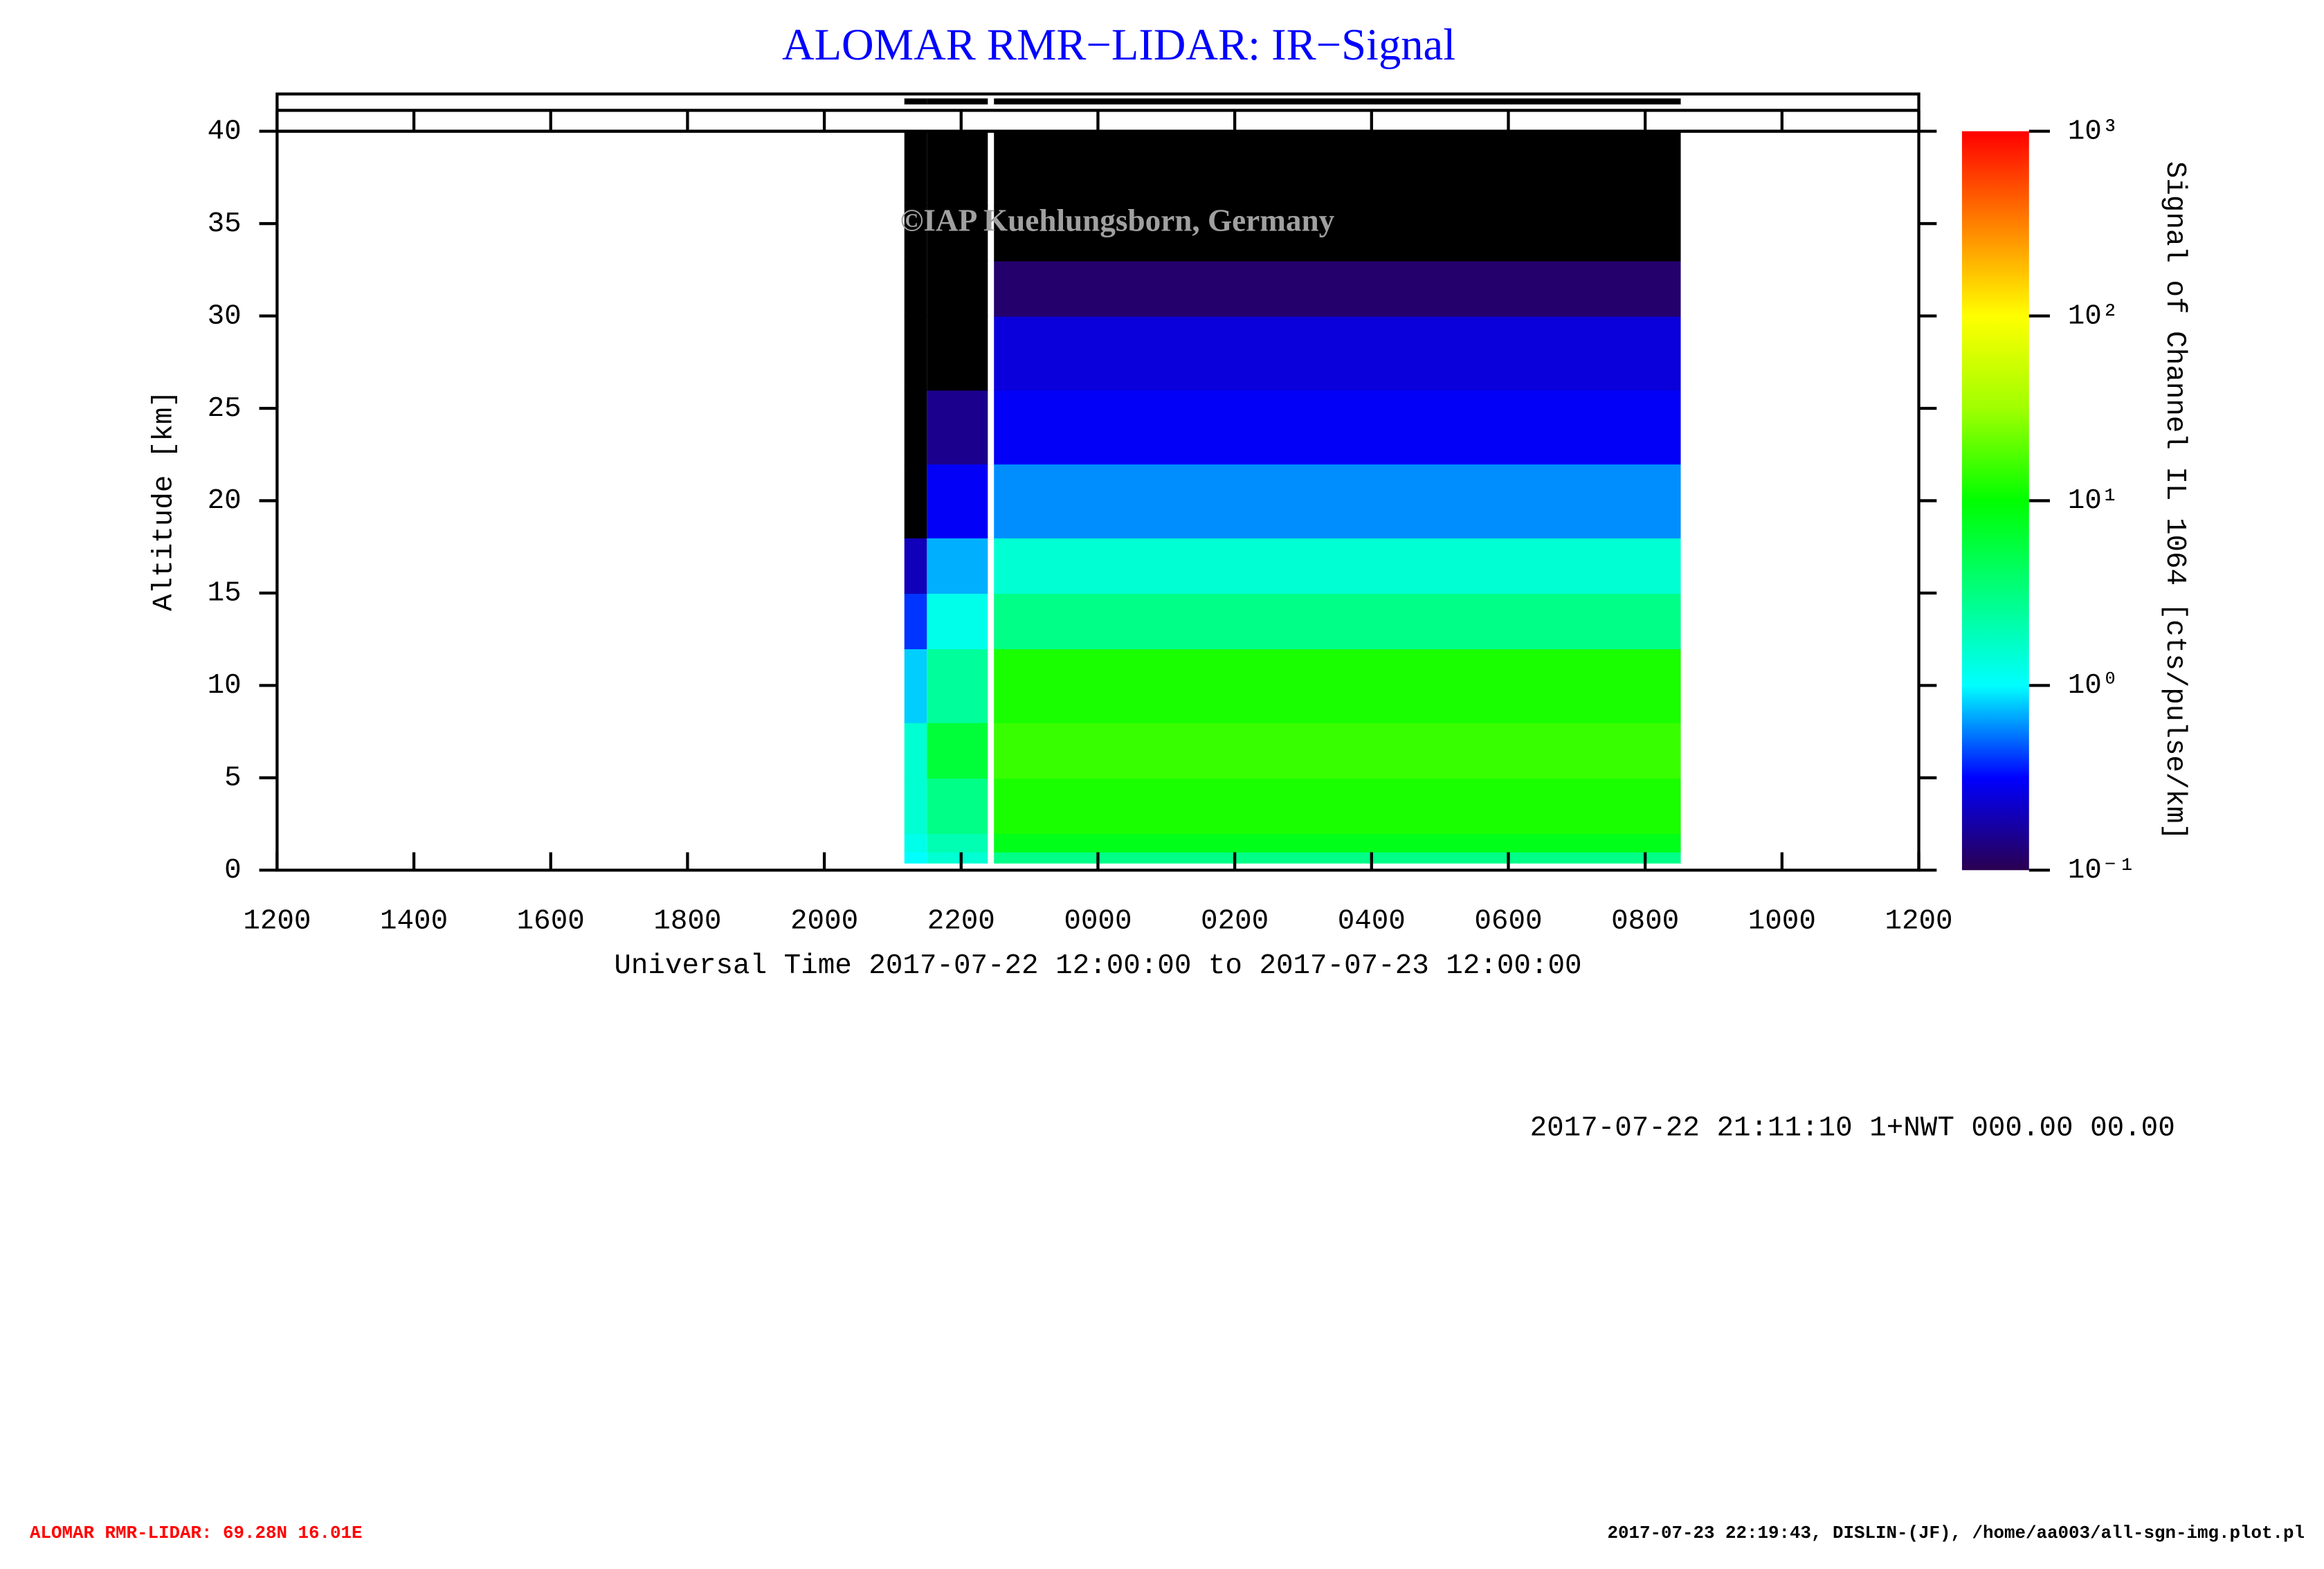 Image resolution: width=2324 pixels, height=1569 pixels. What do you see at coordinates (1645, 921) in the screenshot?
I see `x-tick-label: 0800` at bounding box center [1645, 921].